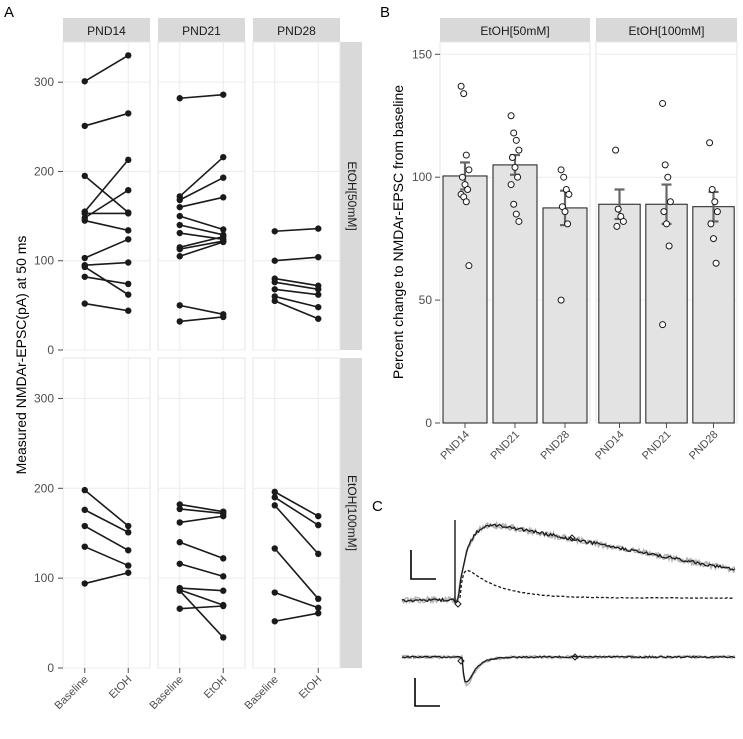 The image size is (743, 739). Describe the element at coordinates (311, 688) in the screenshot. I see `x-tick-label: EtOH` at that location.